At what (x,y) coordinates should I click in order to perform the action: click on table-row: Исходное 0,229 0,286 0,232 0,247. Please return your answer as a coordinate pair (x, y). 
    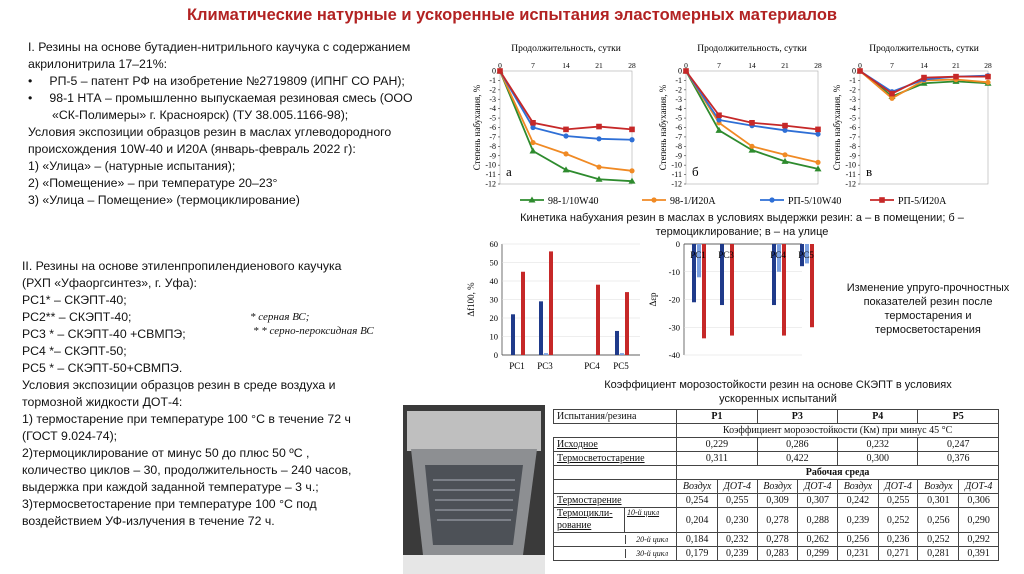
    Looking at the image, I should click on (775, 444).